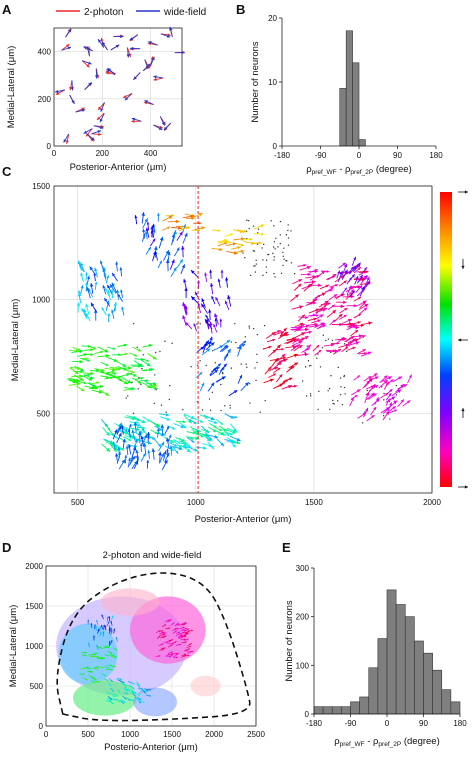 The image size is (474, 763). I want to click on panel-letter-a: A, so click(7, 9).